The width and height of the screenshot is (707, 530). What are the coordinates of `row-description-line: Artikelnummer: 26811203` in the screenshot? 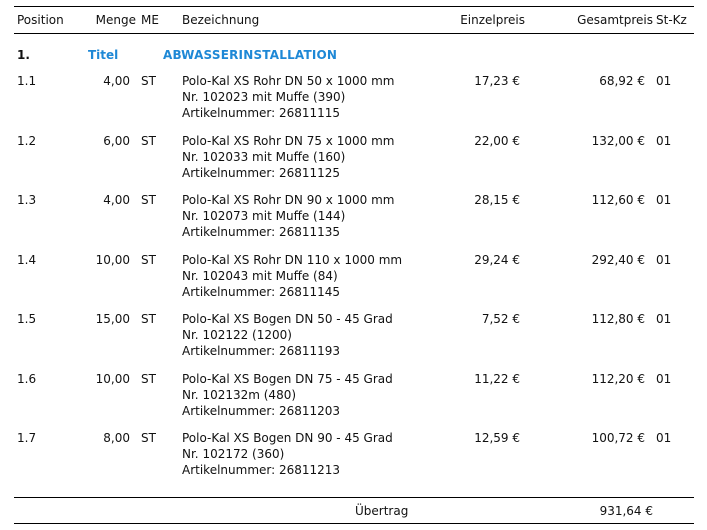 It's located at (261, 411).